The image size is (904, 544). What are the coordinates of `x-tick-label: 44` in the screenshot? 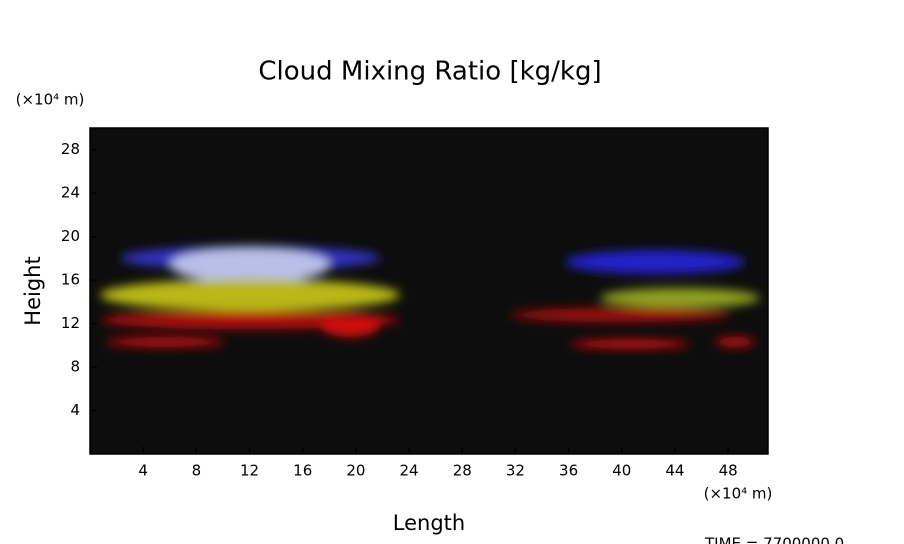 It's located at (674, 471).